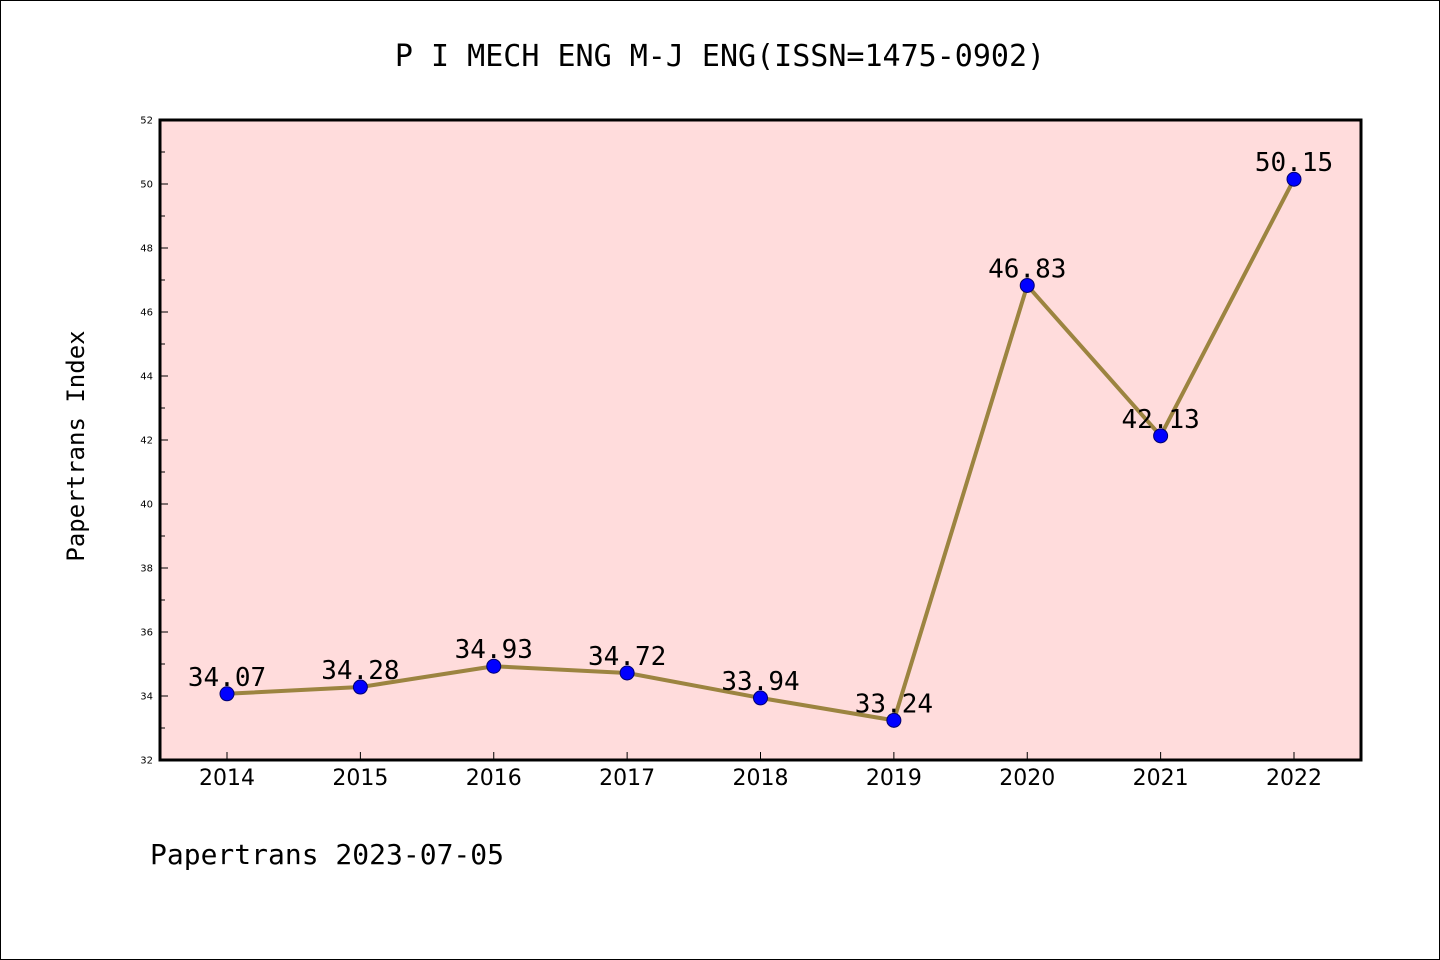 The image size is (1440, 960). What do you see at coordinates (146, 569) in the screenshot?
I see `y-tick-label: 38` at bounding box center [146, 569].